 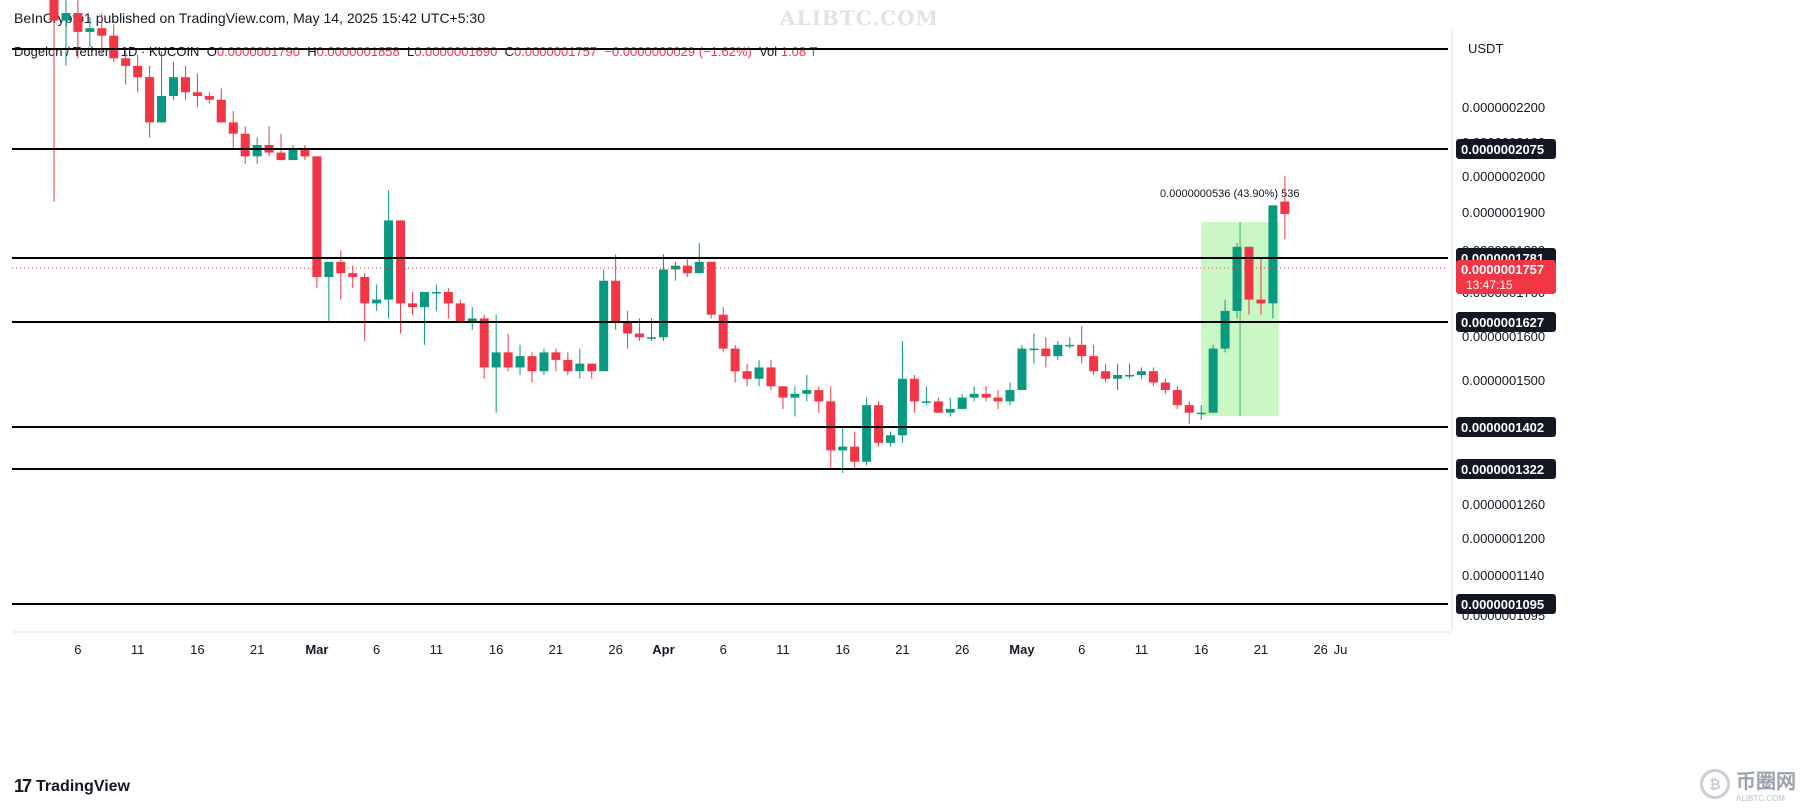 I want to click on symbol-title: Dogelon / Tether · 1D · KUCOIN, so click(x=107, y=51).